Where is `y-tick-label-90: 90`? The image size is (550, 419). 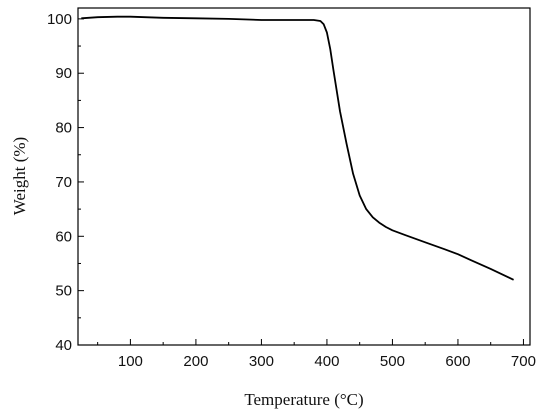
y-tick-label-90: 90 is located at coordinates (63, 73).